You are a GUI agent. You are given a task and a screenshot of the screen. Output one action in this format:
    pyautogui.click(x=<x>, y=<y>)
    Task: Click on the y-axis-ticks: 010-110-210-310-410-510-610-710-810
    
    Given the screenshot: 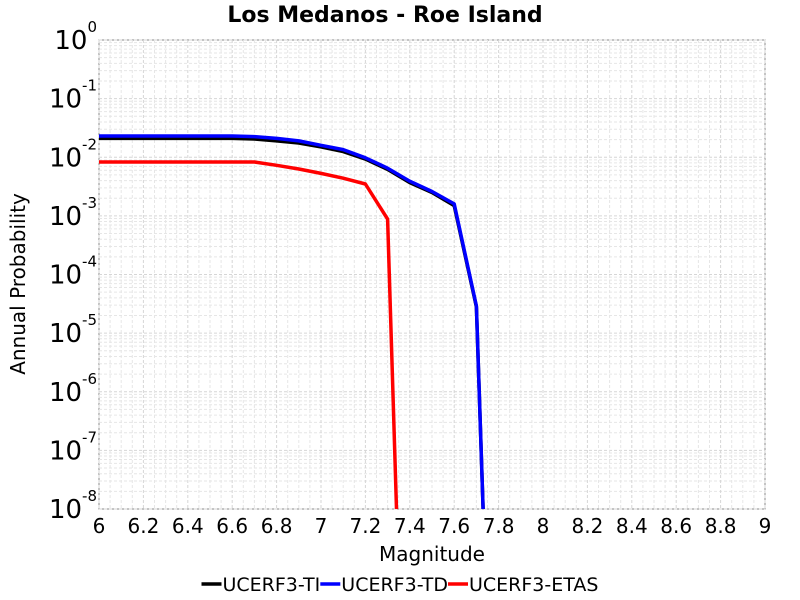 What is the action you would take?
    pyautogui.click(x=73, y=271)
    